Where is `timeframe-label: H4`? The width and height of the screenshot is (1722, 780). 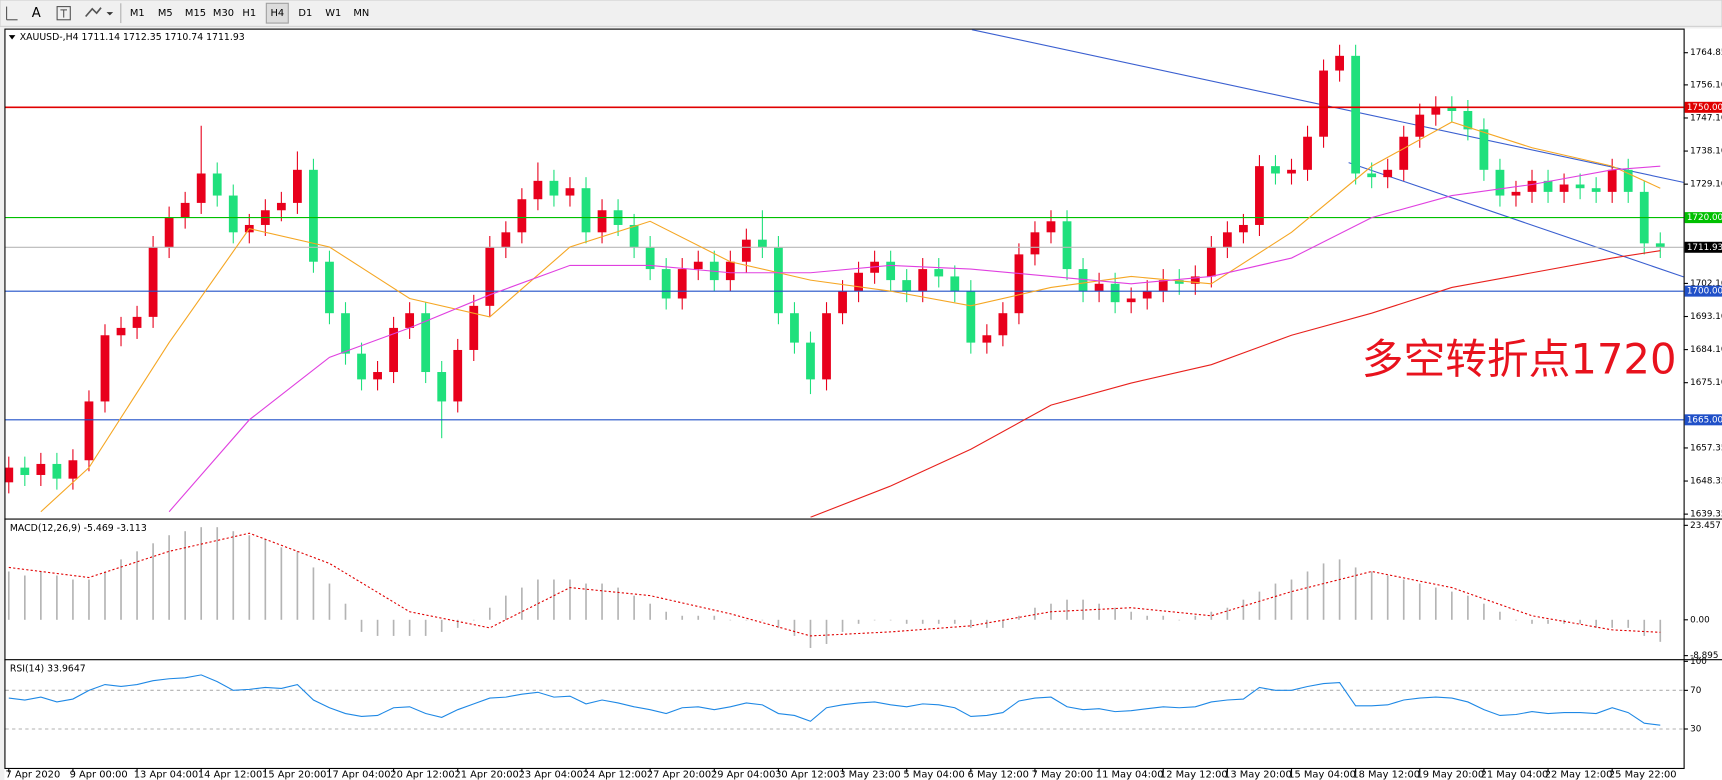
timeframe-label: H4 is located at coordinates (277, 13).